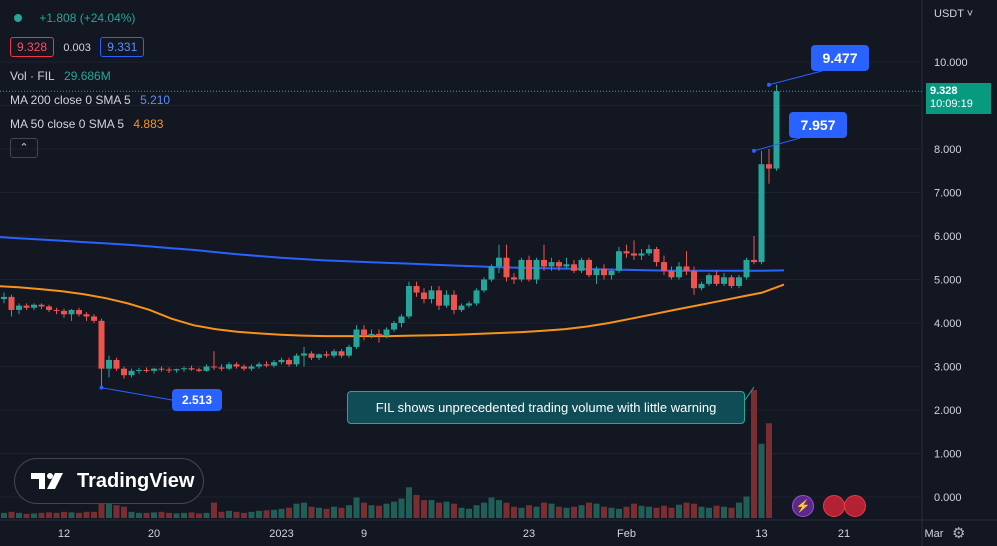  Describe the element at coordinates (818, 125) in the screenshot. I see `callout-mid: 7.957` at that location.